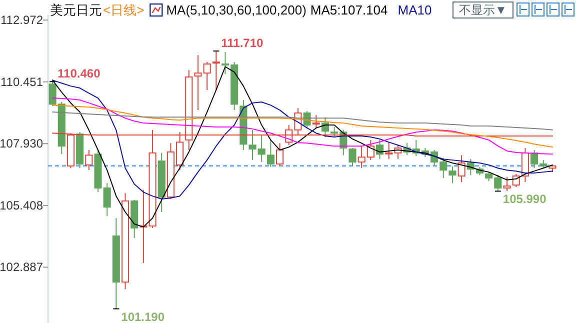  What do you see at coordinates (79, 73) in the screenshot?
I see `annotation: 110.460` at bounding box center [79, 73].